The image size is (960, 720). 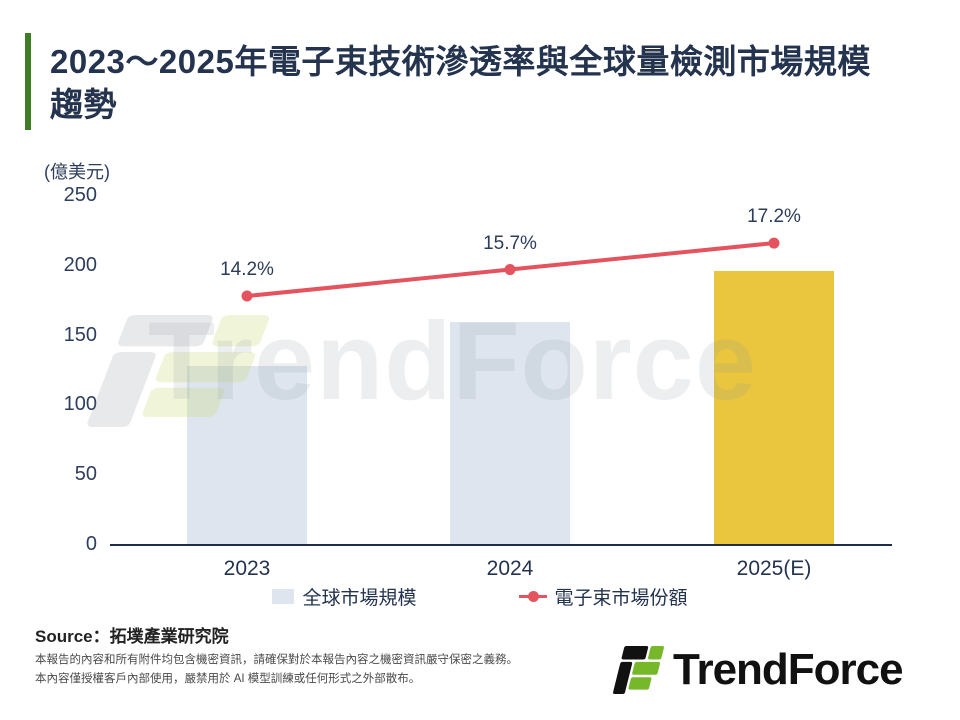 I want to click on legend-line-marker-dot, so click(x=533, y=596).